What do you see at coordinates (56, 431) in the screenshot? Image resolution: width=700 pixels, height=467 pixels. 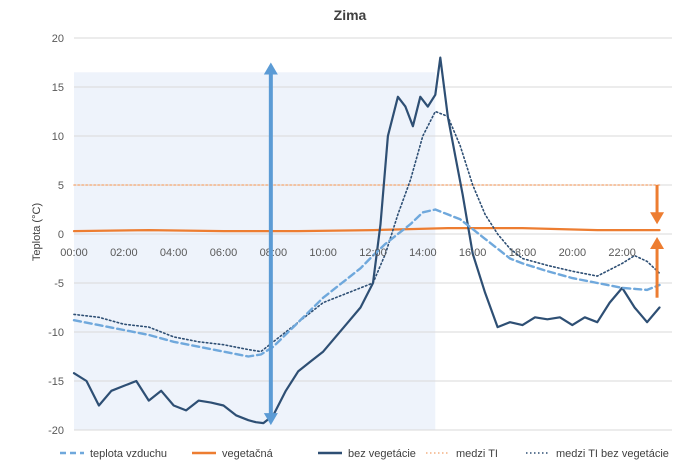 I see `y-tick-label: -20` at bounding box center [56, 431].